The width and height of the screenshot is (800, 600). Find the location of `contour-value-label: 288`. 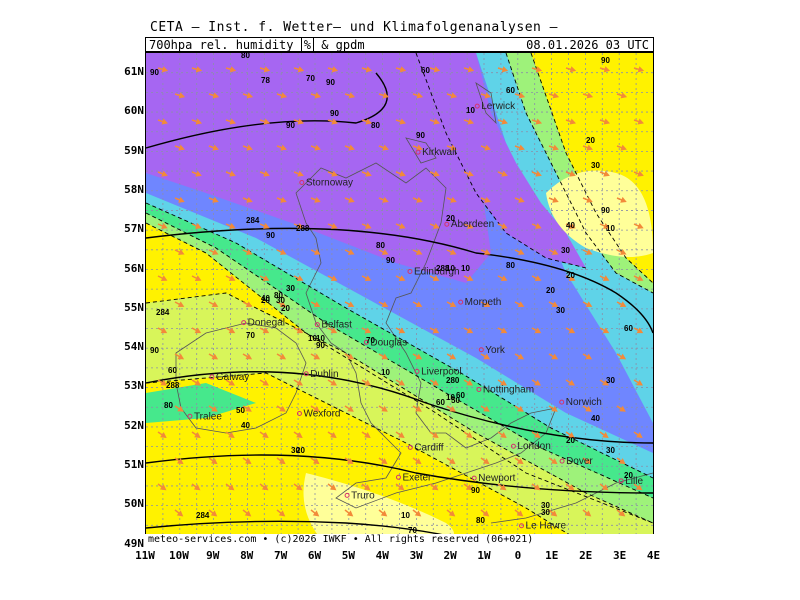

contour-value-label: 288 is located at coordinates (173, 385).